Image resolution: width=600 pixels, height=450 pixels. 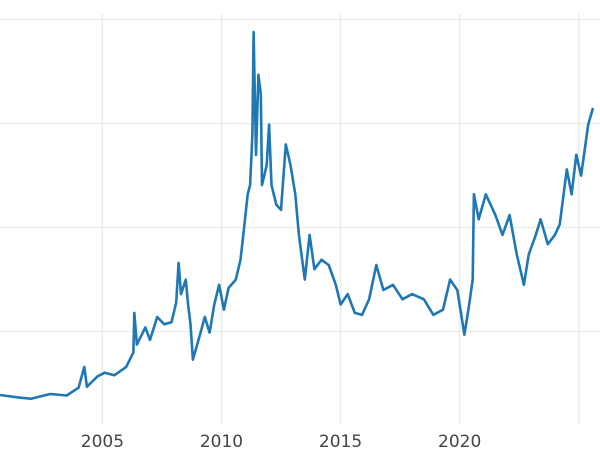 I want to click on x-tick-label-2020: 2020, so click(x=459, y=441).